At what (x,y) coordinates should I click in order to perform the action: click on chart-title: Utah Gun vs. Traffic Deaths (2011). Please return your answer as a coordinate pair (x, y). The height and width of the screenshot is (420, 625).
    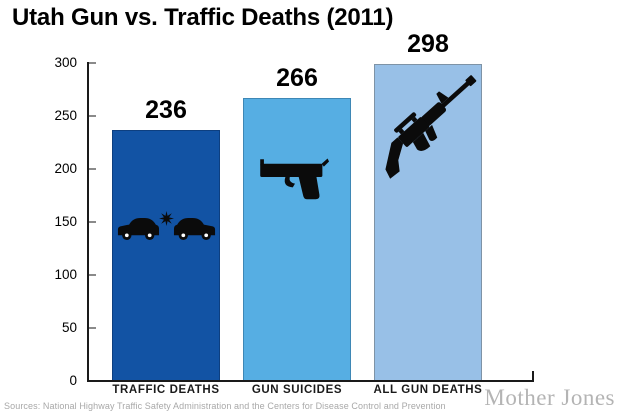
    Looking at the image, I should click on (203, 17).